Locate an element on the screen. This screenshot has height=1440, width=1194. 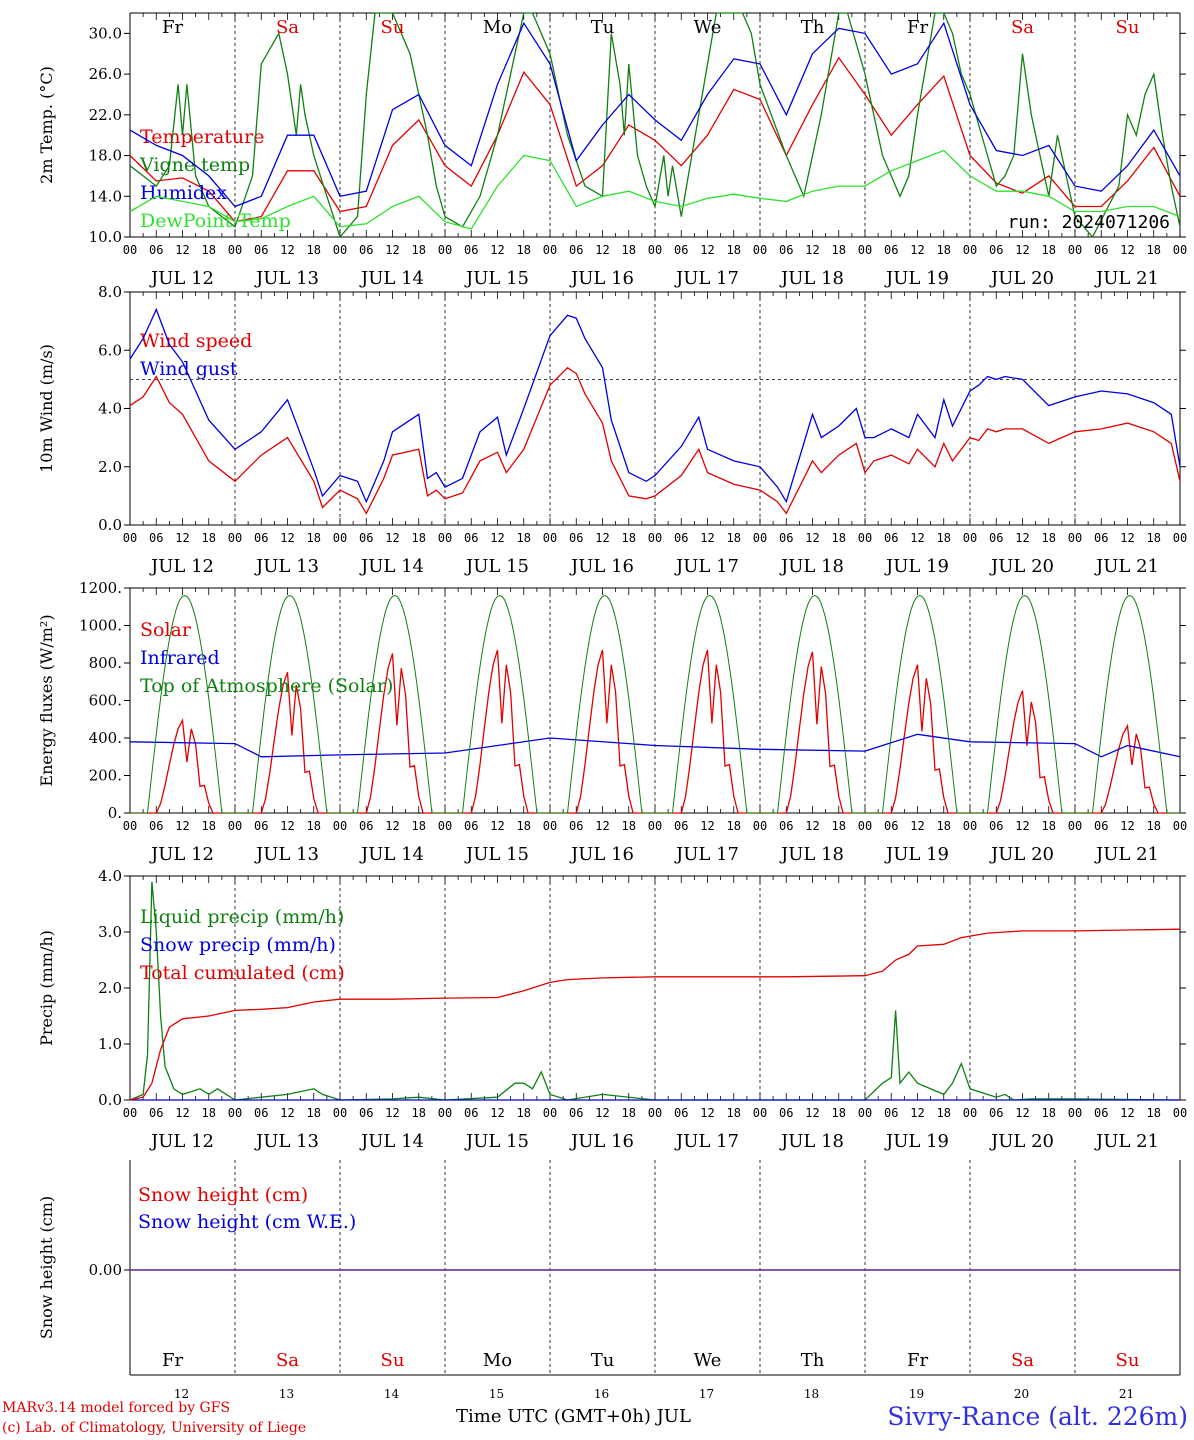
day-number-label: 19 is located at coordinates (916, 1394).